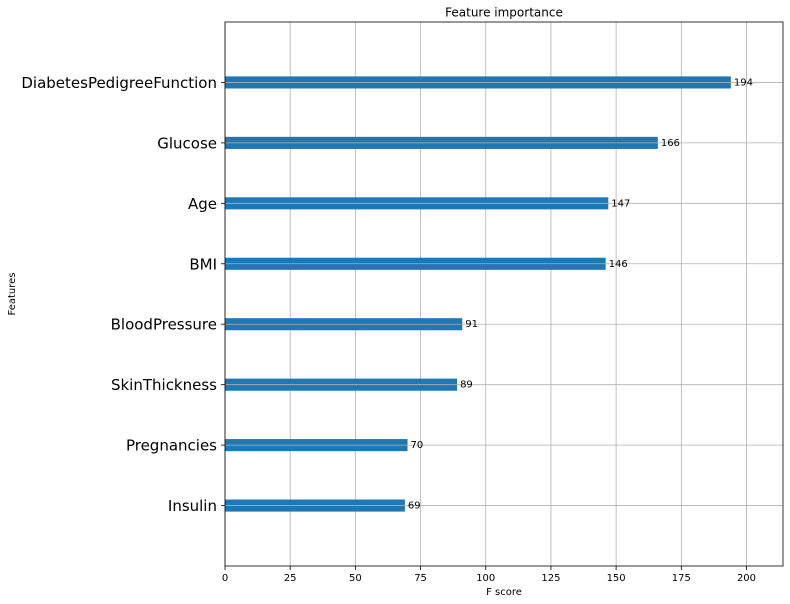 The width and height of the screenshot is (790, 604). What do you see at coordinates (202, 204) in the screenshot?
I see `y-tick-label: Age` at bounding box center [202, 204].